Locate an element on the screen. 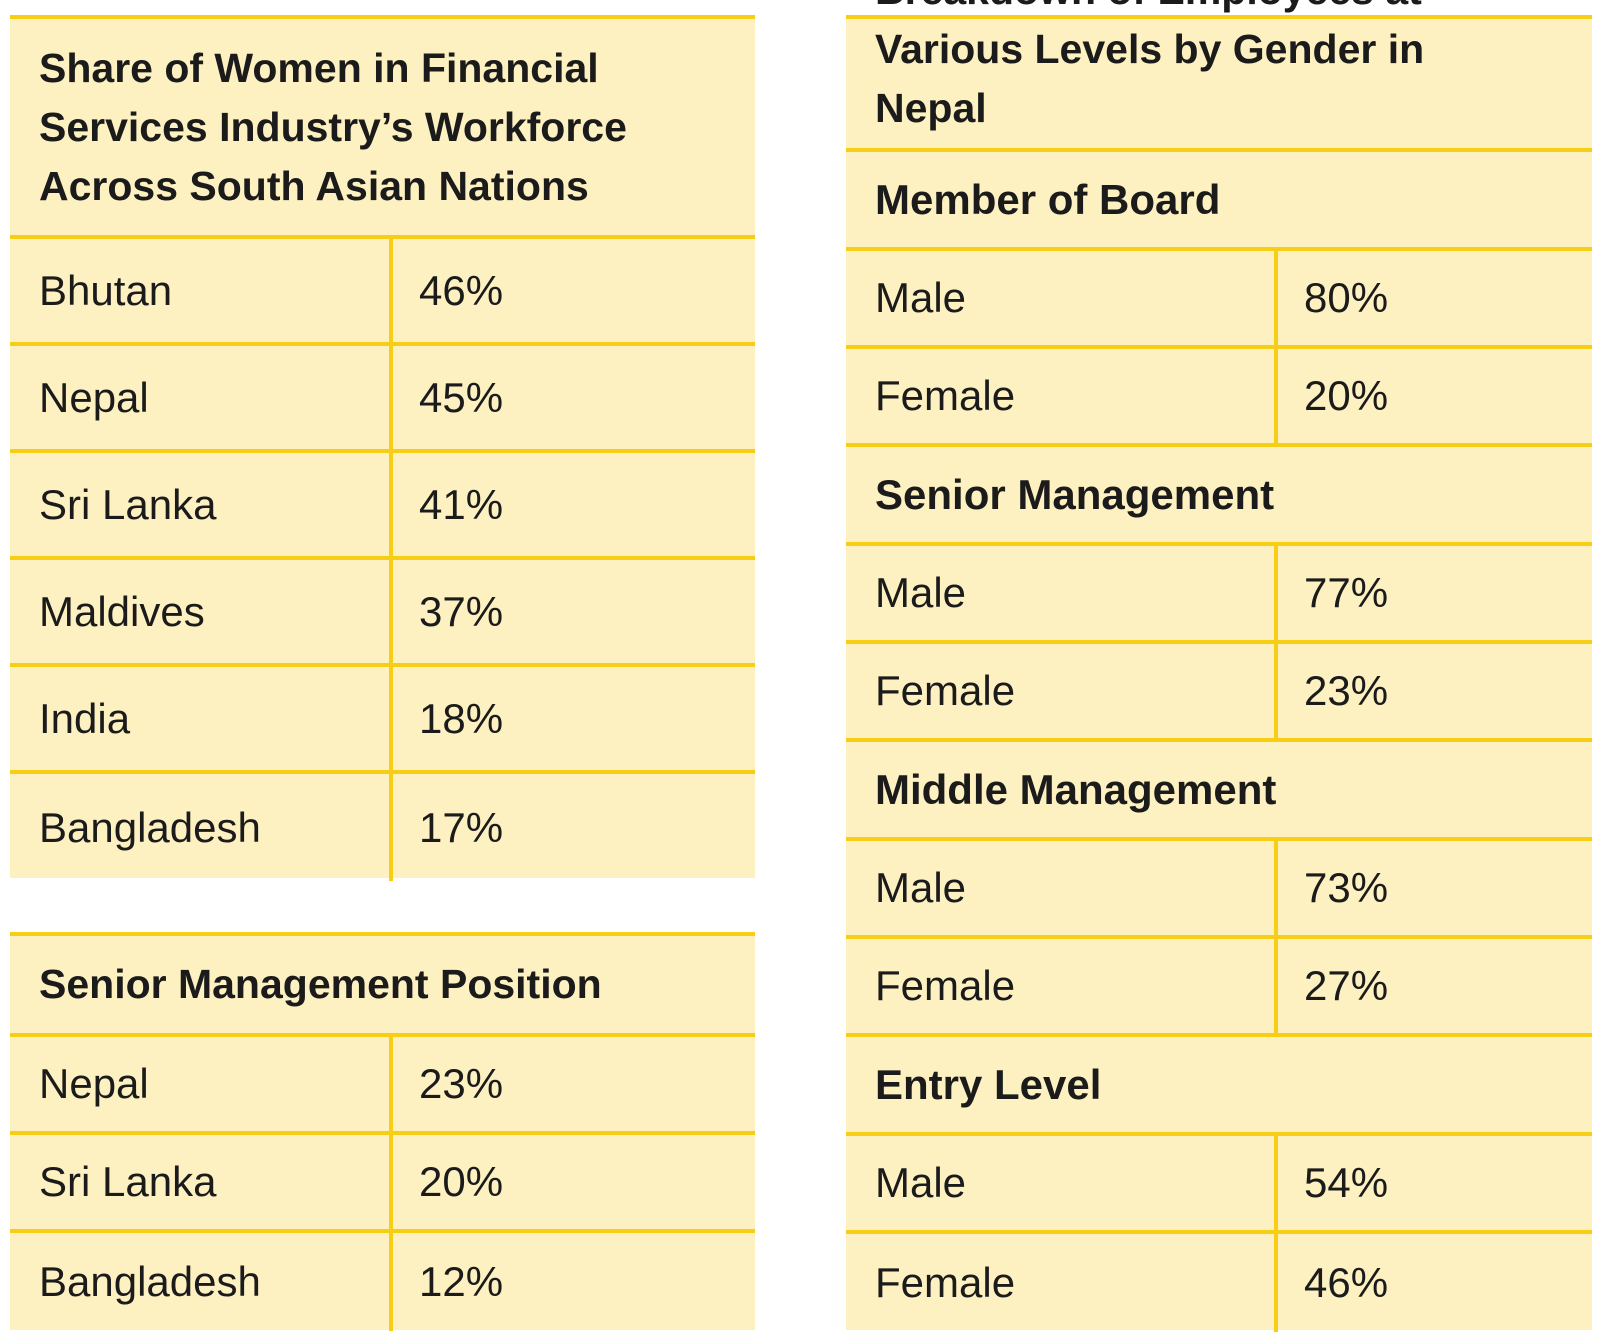 This screenshot has height=1332, width=1600. country-cell: Maldives is located at coordinates (122, 611).